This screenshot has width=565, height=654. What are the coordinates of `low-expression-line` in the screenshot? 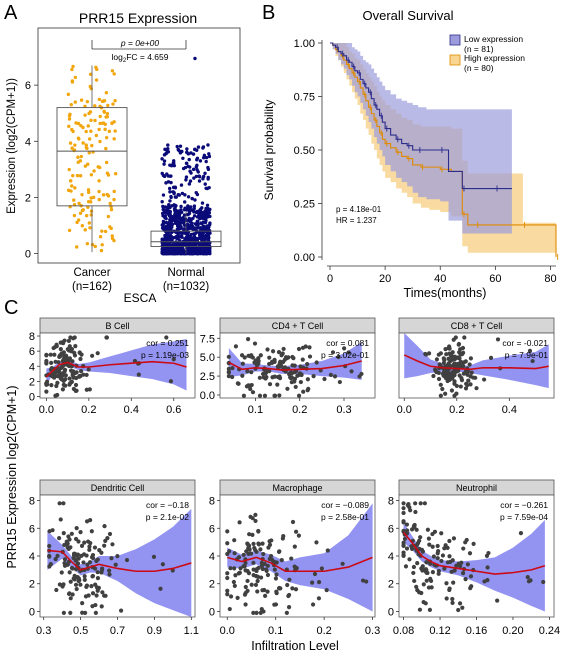 It's located at (421, 116).